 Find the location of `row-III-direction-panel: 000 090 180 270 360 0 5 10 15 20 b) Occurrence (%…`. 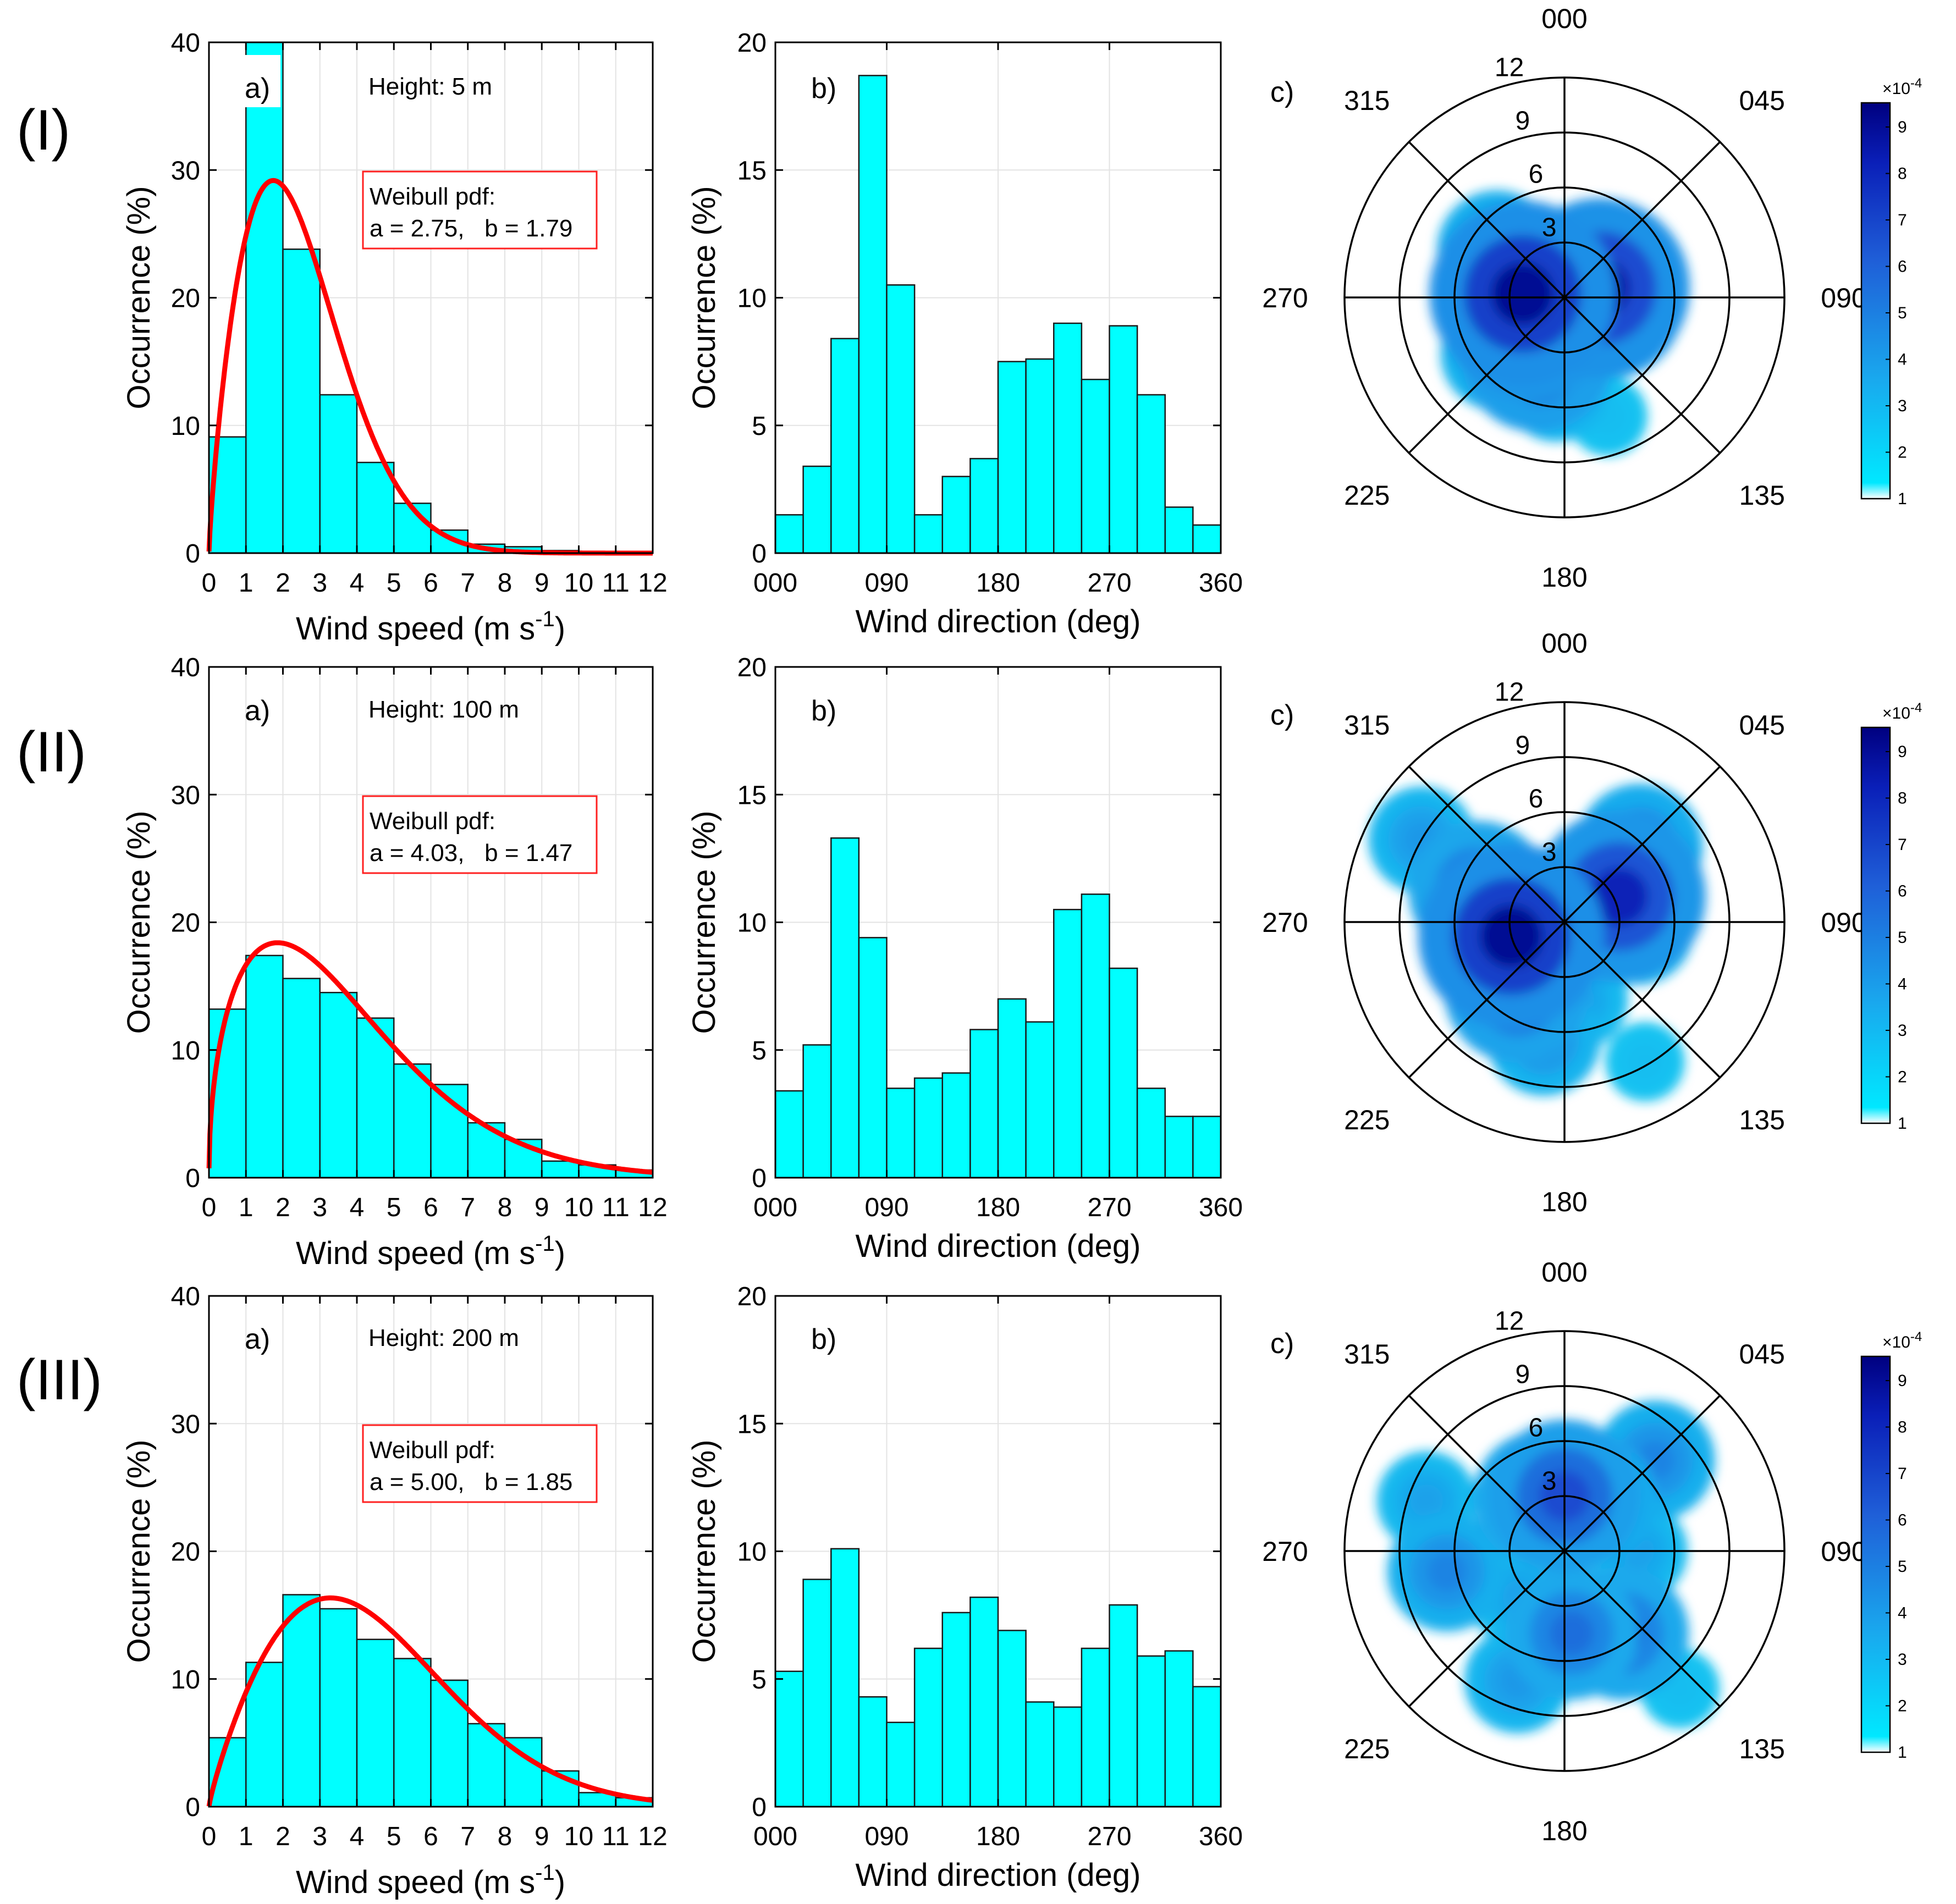

row-III-direction-panel: 000 090 180 270 360 0 5 10 15 20 b) Occurrence (%… is located at coordinates (964, 1587).